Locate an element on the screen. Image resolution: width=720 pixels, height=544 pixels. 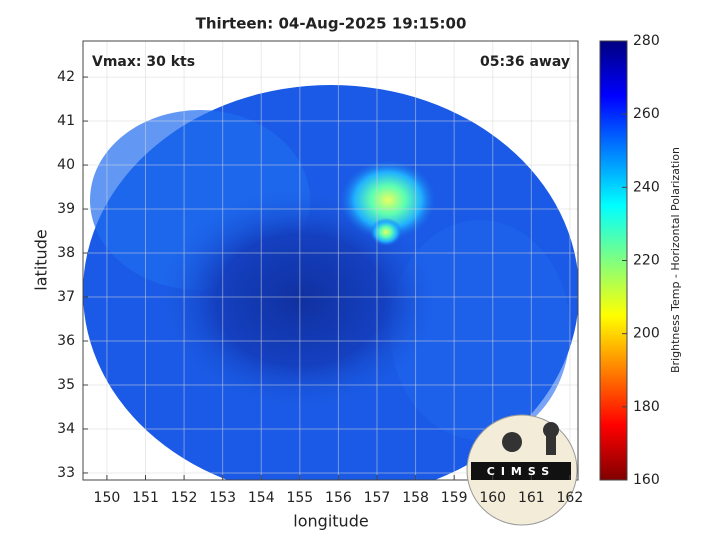
colorbar-tick-label: 180 is located at coordinates (646, 407).